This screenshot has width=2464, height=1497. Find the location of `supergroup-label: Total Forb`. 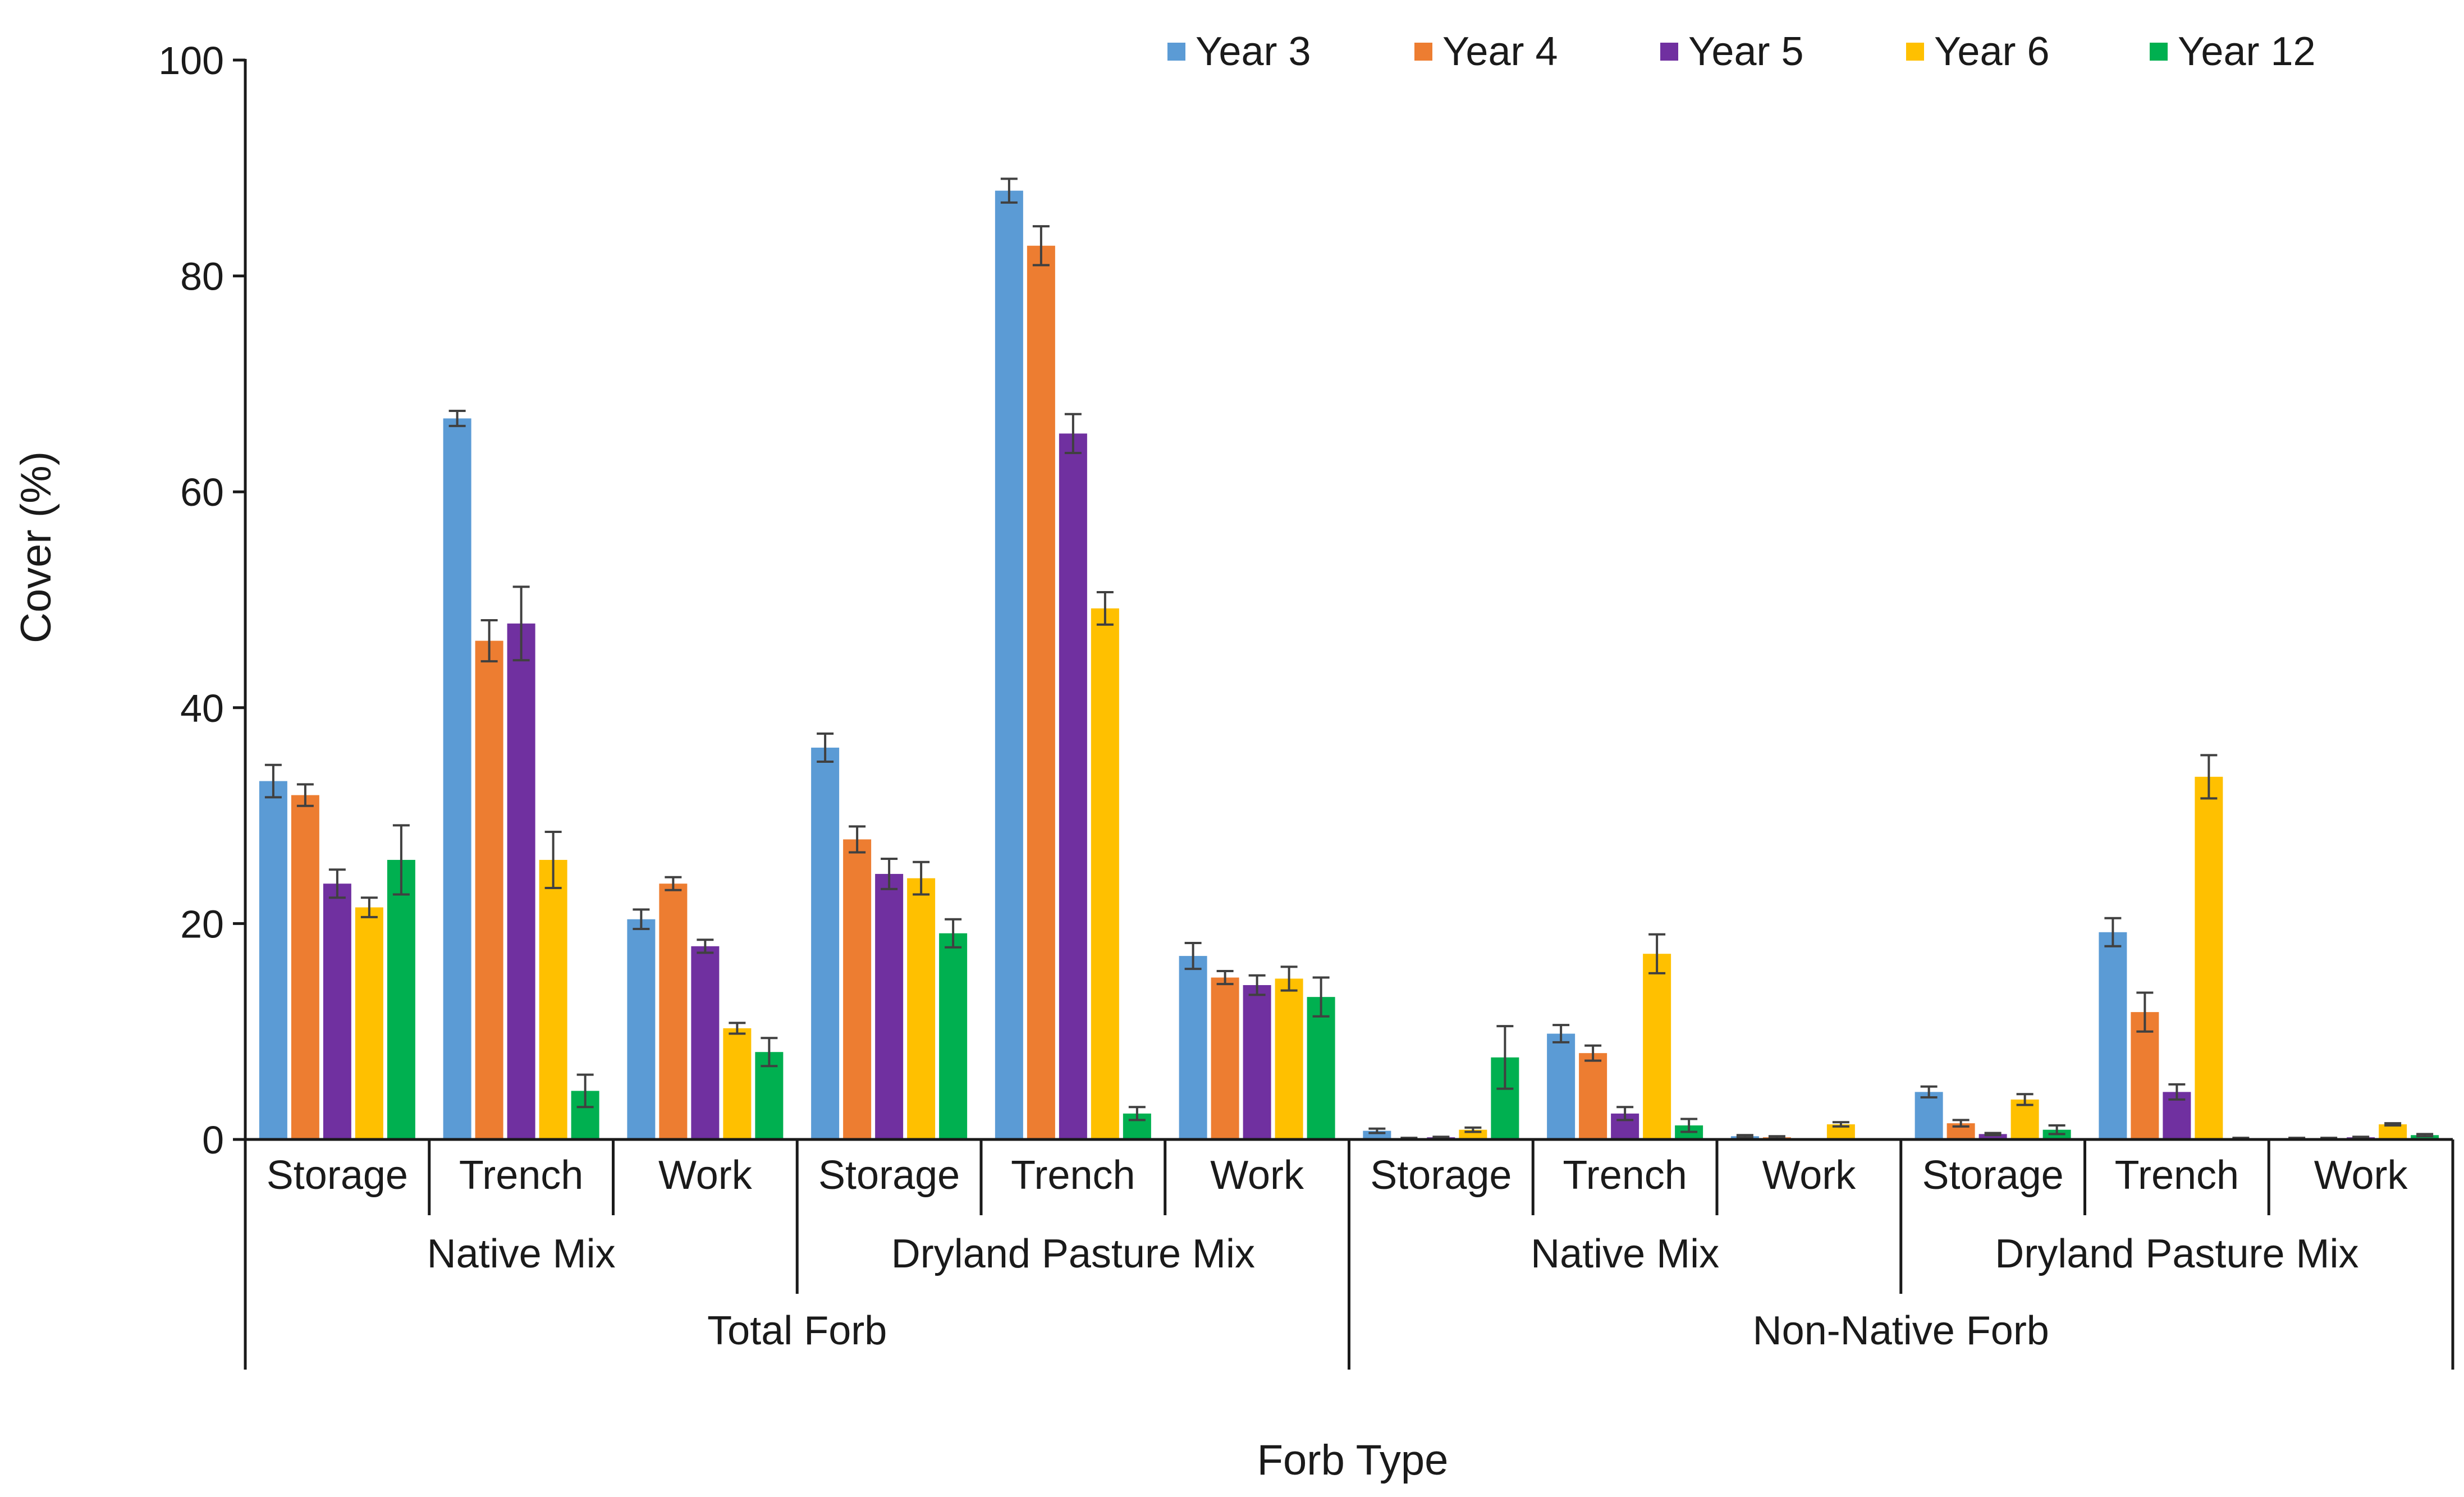

supergroup-label: Total Forb is located at coordinates (797, 1330).